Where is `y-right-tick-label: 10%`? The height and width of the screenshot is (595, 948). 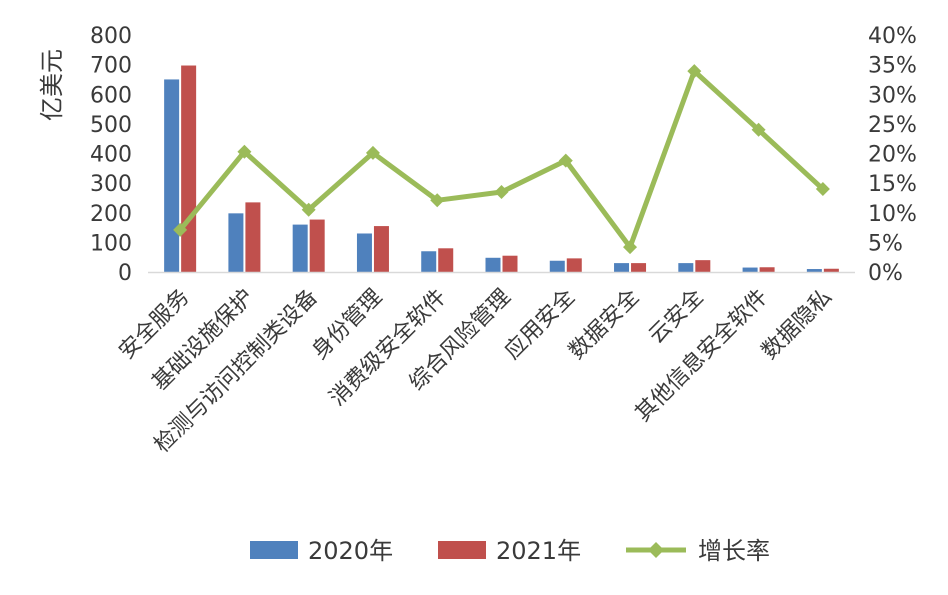 y-right-tick-label: 10% is located at coordinates (892, 214).